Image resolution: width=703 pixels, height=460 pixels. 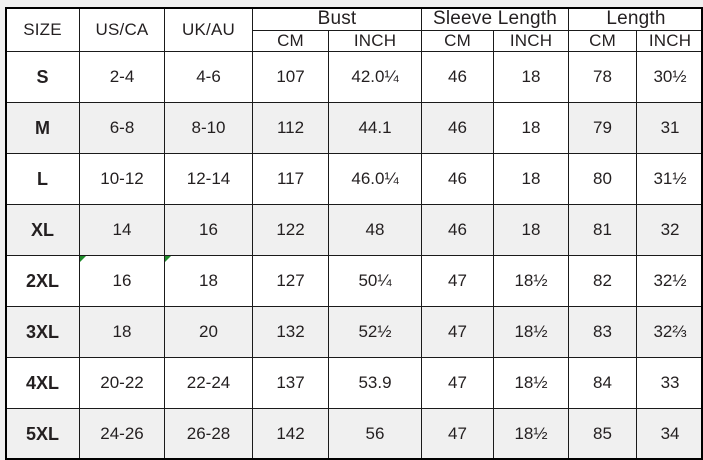 What do you see at coordinates (669, 41) in the screenshot?
I see `header-length-inch: INCH` at bounding box center [669, 41].